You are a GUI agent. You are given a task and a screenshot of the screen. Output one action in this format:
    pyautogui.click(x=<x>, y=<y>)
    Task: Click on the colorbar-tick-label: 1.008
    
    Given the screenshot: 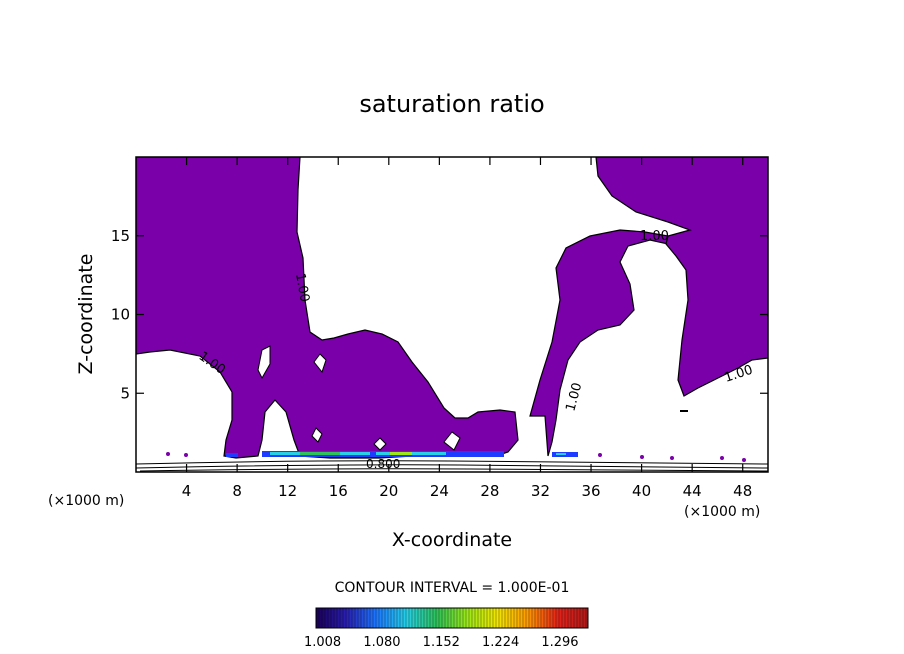 What is the action you would take?
    pyautogui.click(x=322, y=642)
    